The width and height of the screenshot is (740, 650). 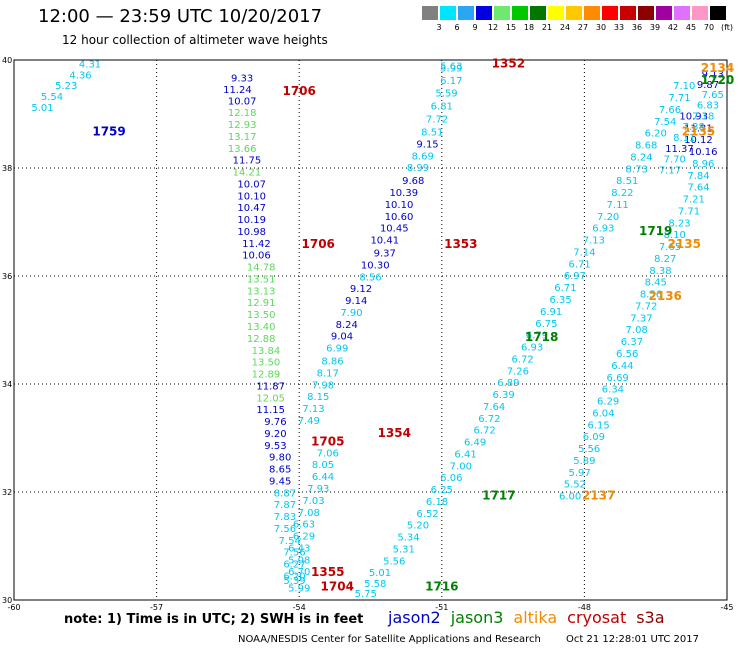 I want to click on wave-height-value: 4.31, so click(x=90, y=65).